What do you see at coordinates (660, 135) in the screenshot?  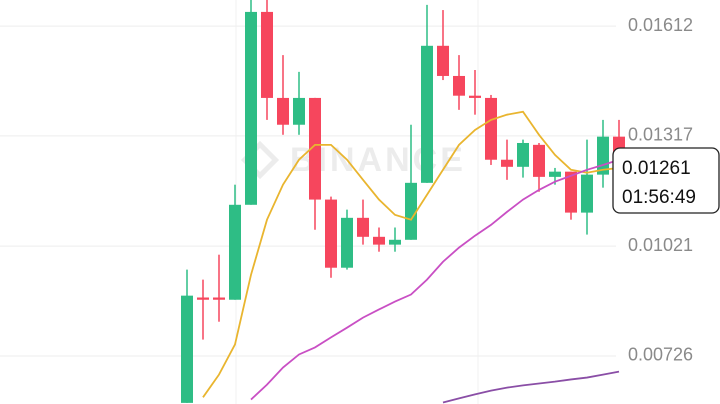 I see `y-tick-label: 0.01317` at bounding box center [660, 135].